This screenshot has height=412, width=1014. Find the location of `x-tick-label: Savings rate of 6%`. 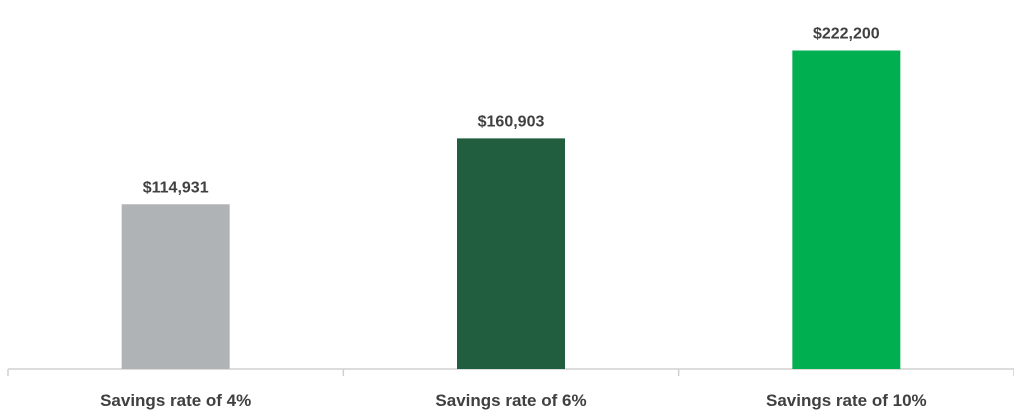

x-tick-label: Savings rate of 6% is located at coordinates (510, 400).